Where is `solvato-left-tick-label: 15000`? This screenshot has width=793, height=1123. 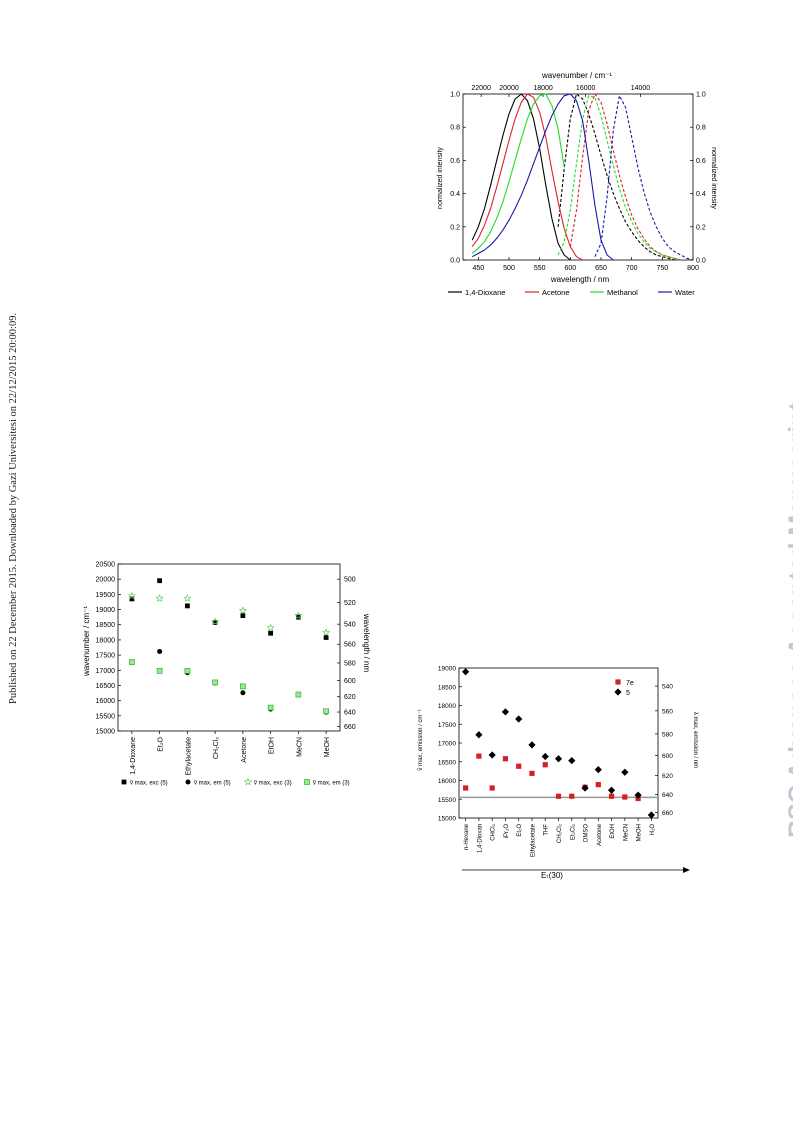
solvato-left-tick-label: 15000 is located at coordinates (106, 732).